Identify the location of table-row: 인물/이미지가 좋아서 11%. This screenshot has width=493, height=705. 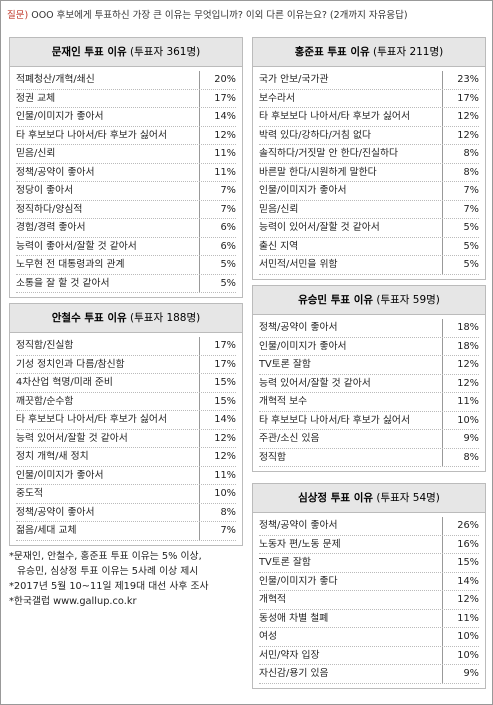
(126, 475).